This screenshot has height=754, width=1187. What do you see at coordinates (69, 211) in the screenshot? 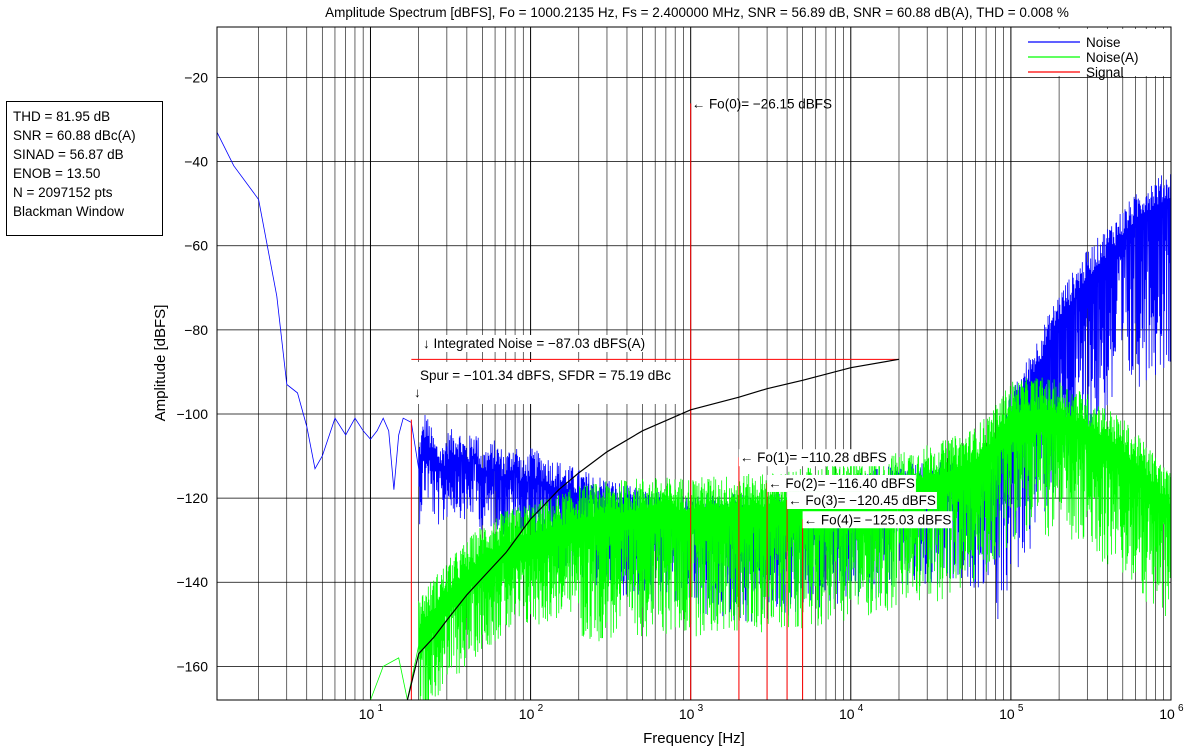
I see `stat-window: Blackman Window` at bounding box center [69, 211].